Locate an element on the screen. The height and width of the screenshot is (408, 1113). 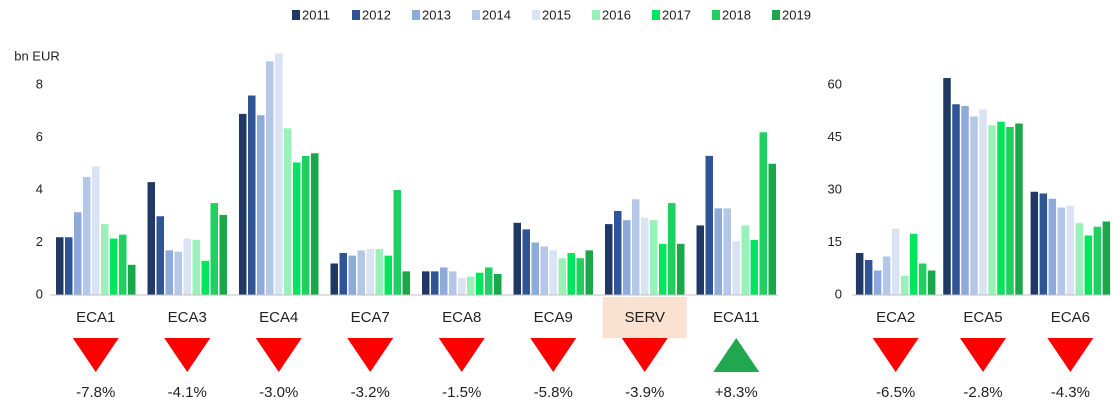
y-tick-label: 8 is located at coordinates (39, 83).